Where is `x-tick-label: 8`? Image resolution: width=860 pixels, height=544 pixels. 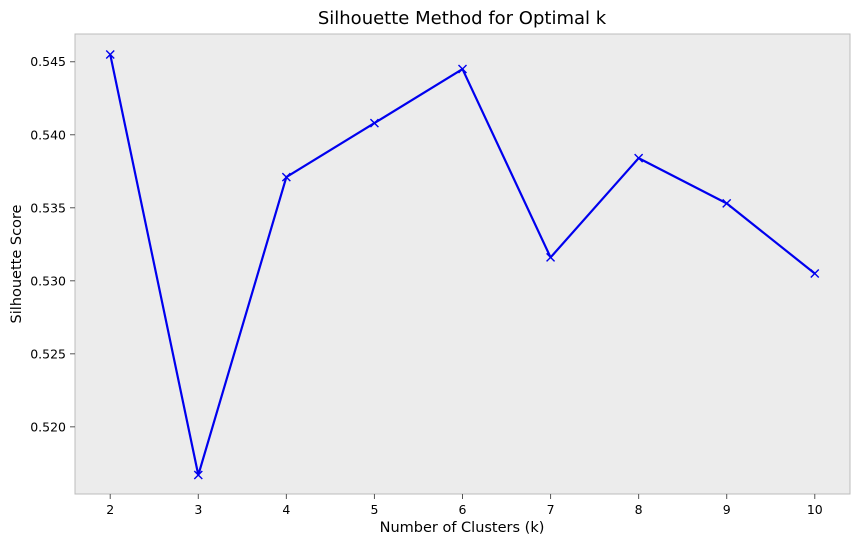 x-tick-label: 8 is located at coordinates (639, 509).